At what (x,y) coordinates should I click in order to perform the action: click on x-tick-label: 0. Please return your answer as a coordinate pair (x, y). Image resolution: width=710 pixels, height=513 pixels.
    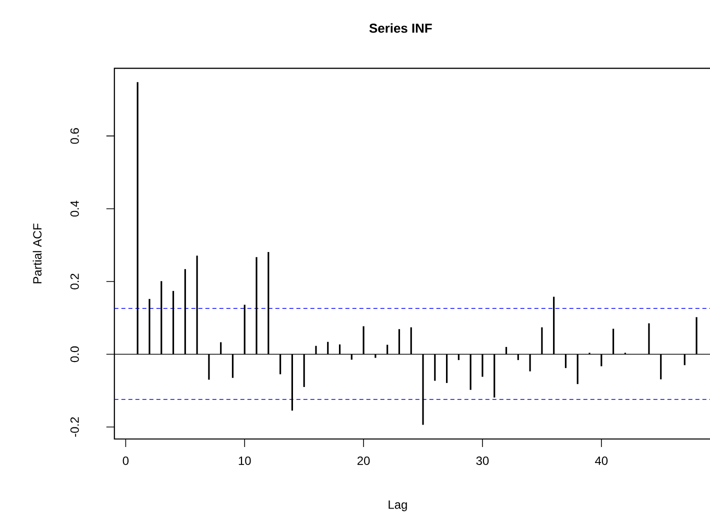
    Looking at the image, I should click on (125, 460).